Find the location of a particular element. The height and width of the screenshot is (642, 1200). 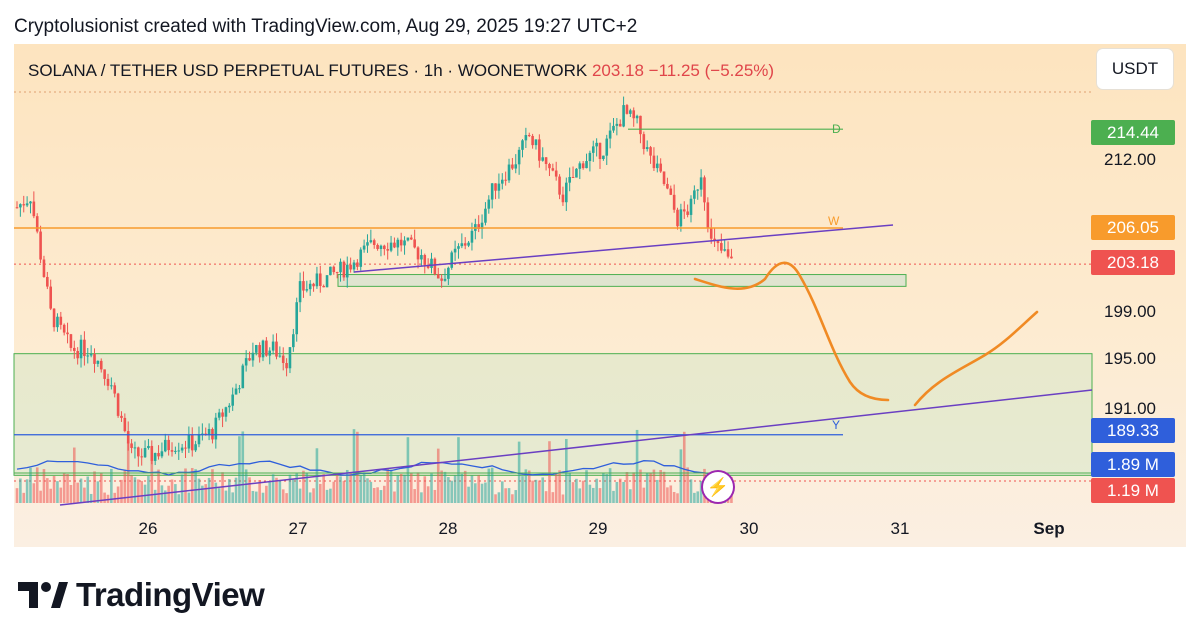

level-d-label: D is located at coordinates (836, 129).